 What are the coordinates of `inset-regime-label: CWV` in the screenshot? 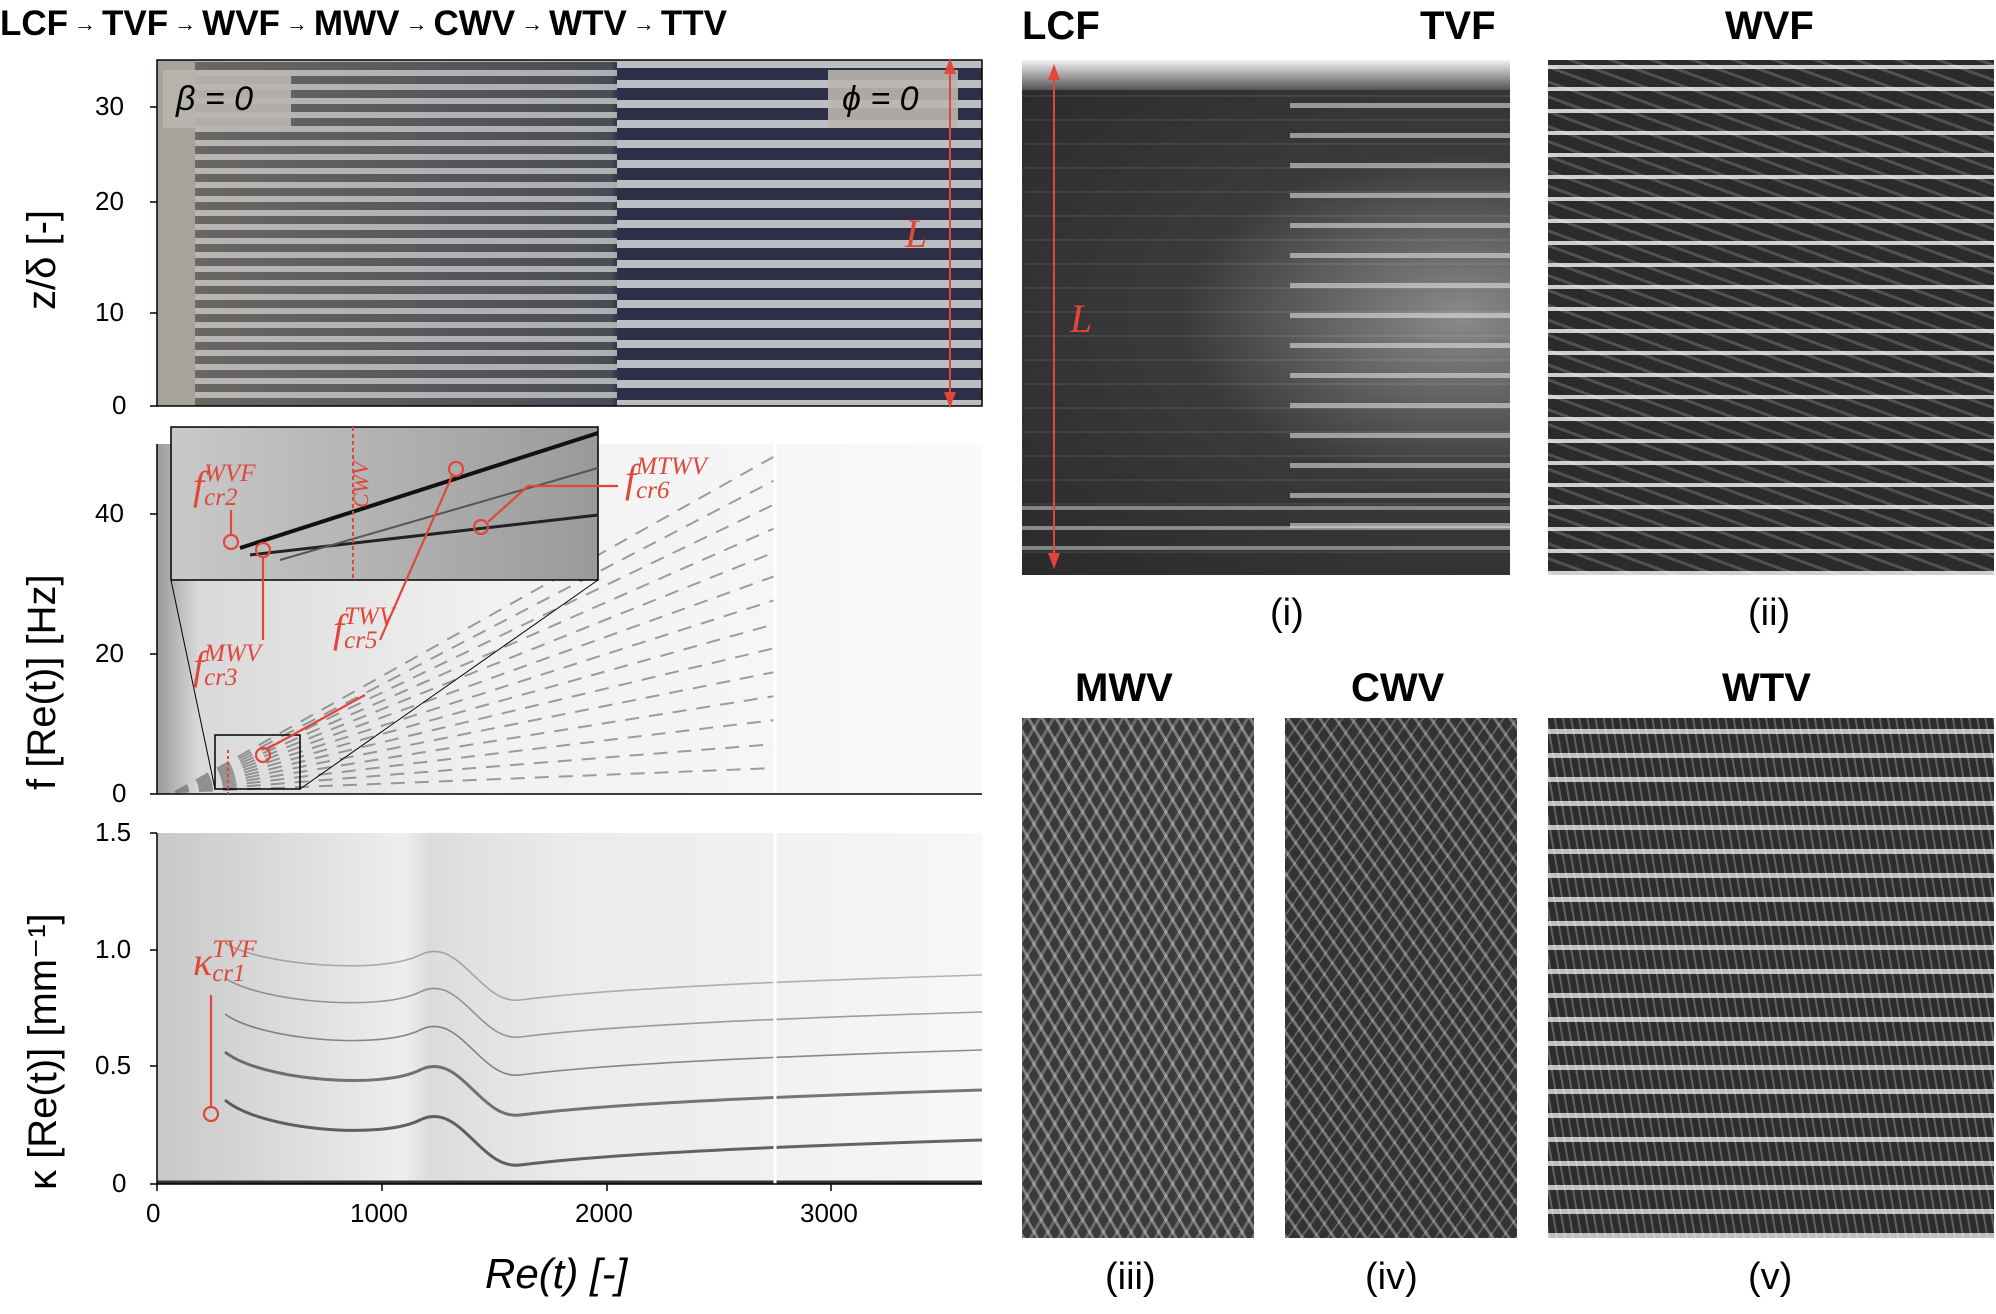 It's located at (360, 483).